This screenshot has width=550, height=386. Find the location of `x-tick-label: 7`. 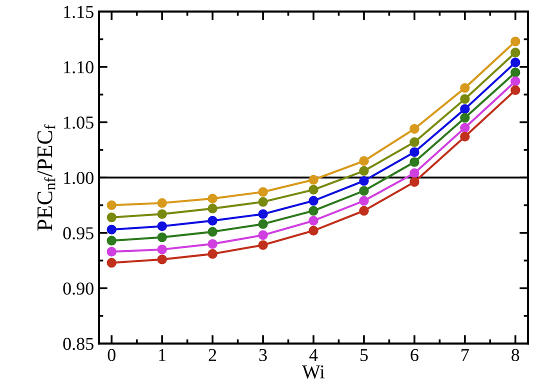

x-tick-label: 7 is located at coordinates (465, 355).